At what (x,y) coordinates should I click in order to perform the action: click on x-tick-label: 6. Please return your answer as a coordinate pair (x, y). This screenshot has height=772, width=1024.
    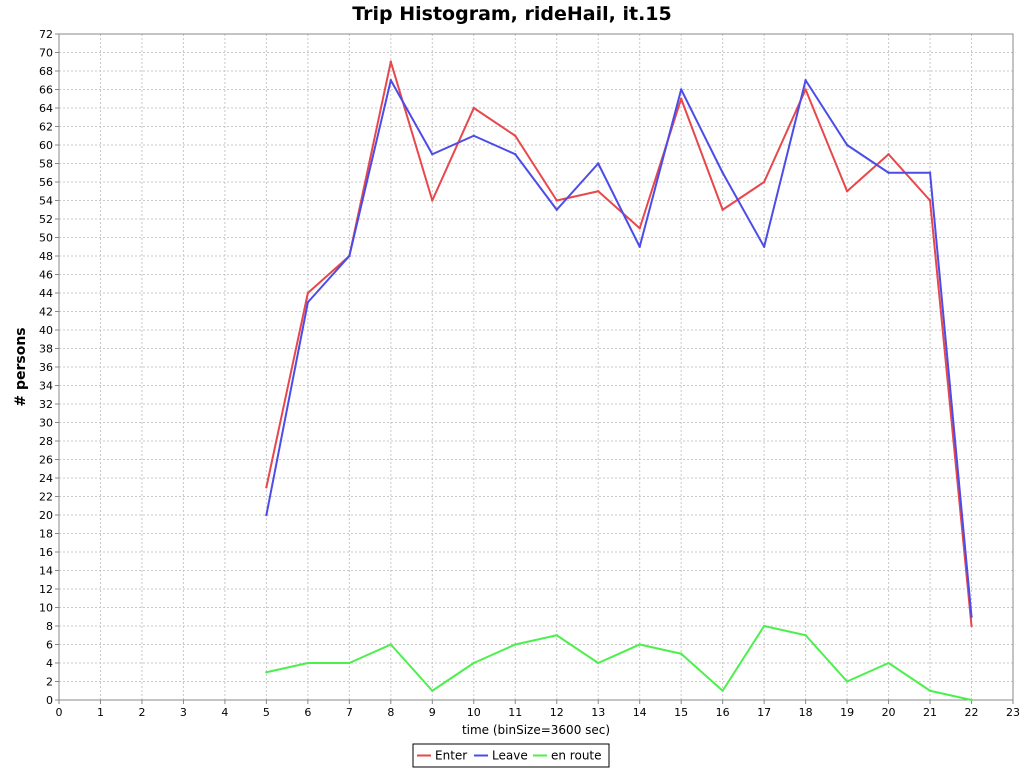
    Looking at the image, I should click on (307, 712).